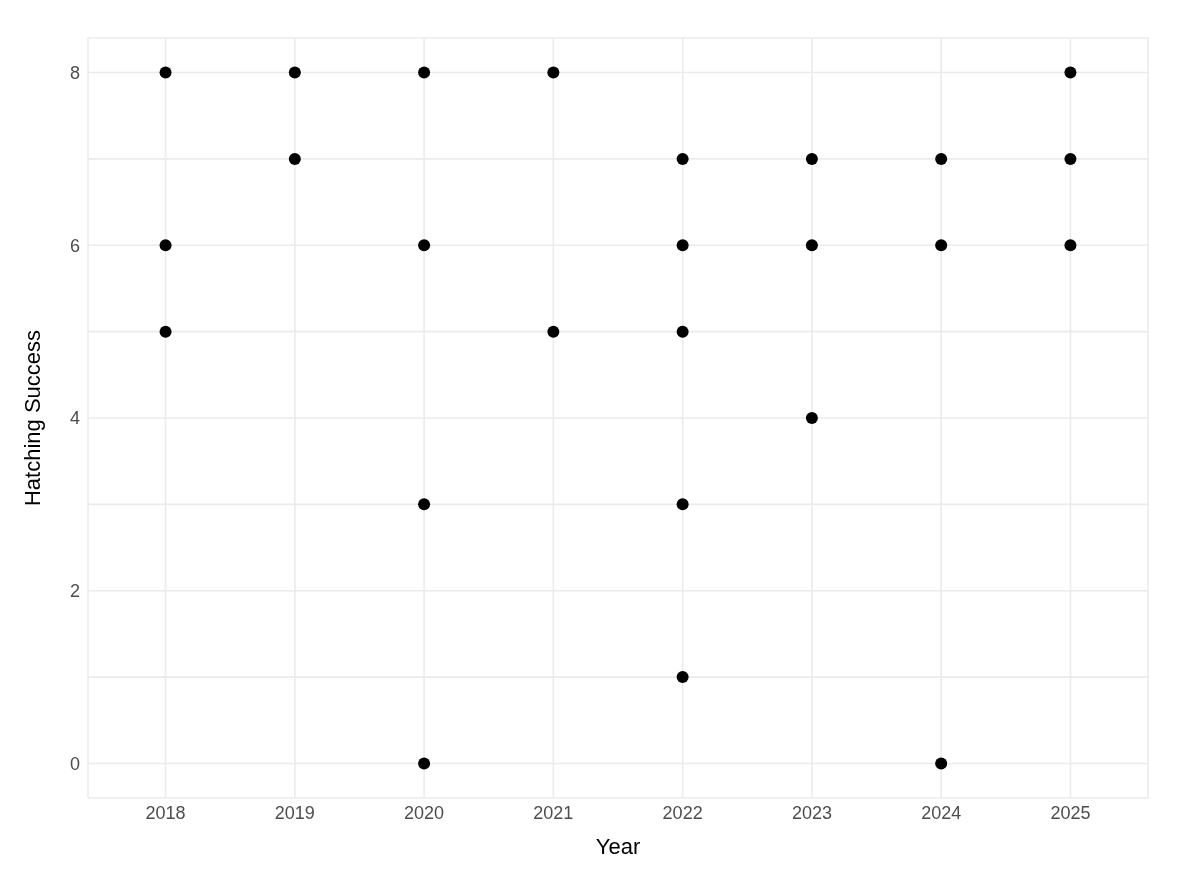 This screenshot has height=887, width=1178. Describe the element at coordinates (553, 812) in the screenshot. I see `x-tick-label: 2021` at that location.